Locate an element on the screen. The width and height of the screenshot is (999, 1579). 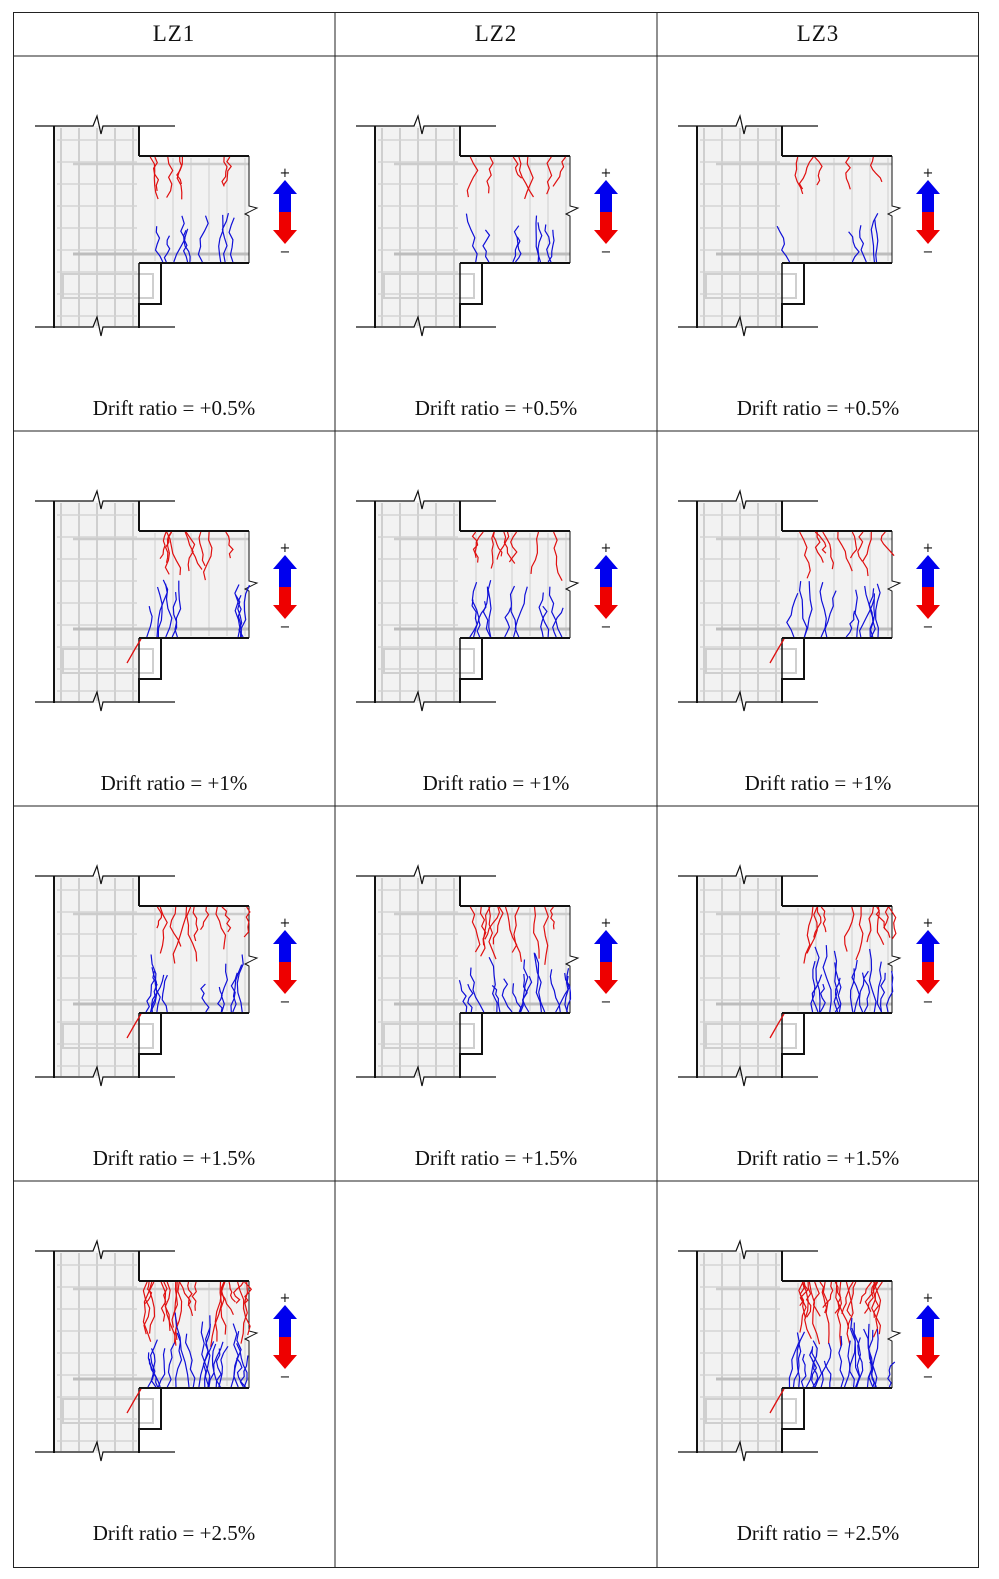
header-lz3: LZ3 is located at coordinates (818, 33).